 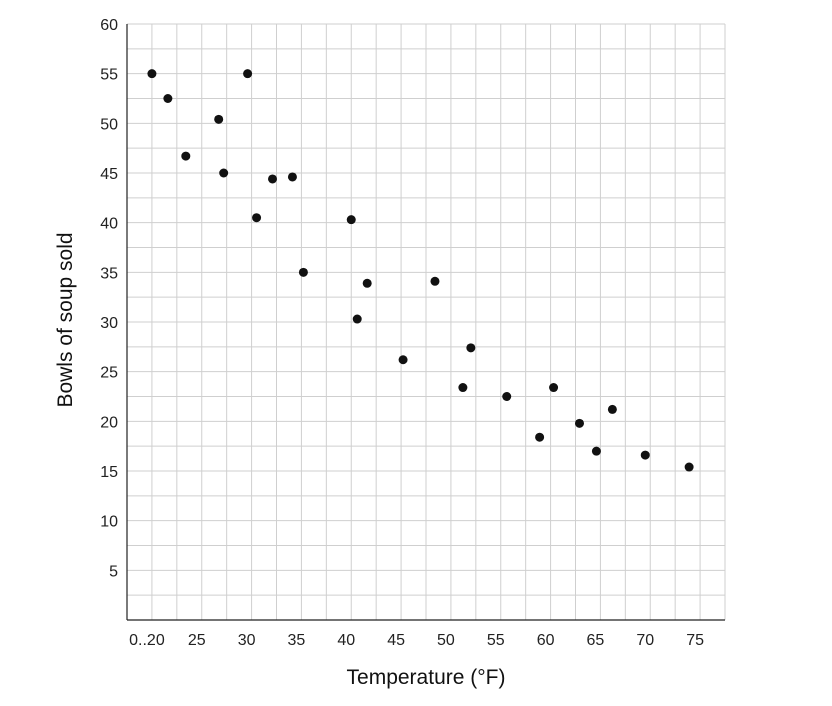 I want to click on y-tick-label: 45, so click(x=109, y=174).